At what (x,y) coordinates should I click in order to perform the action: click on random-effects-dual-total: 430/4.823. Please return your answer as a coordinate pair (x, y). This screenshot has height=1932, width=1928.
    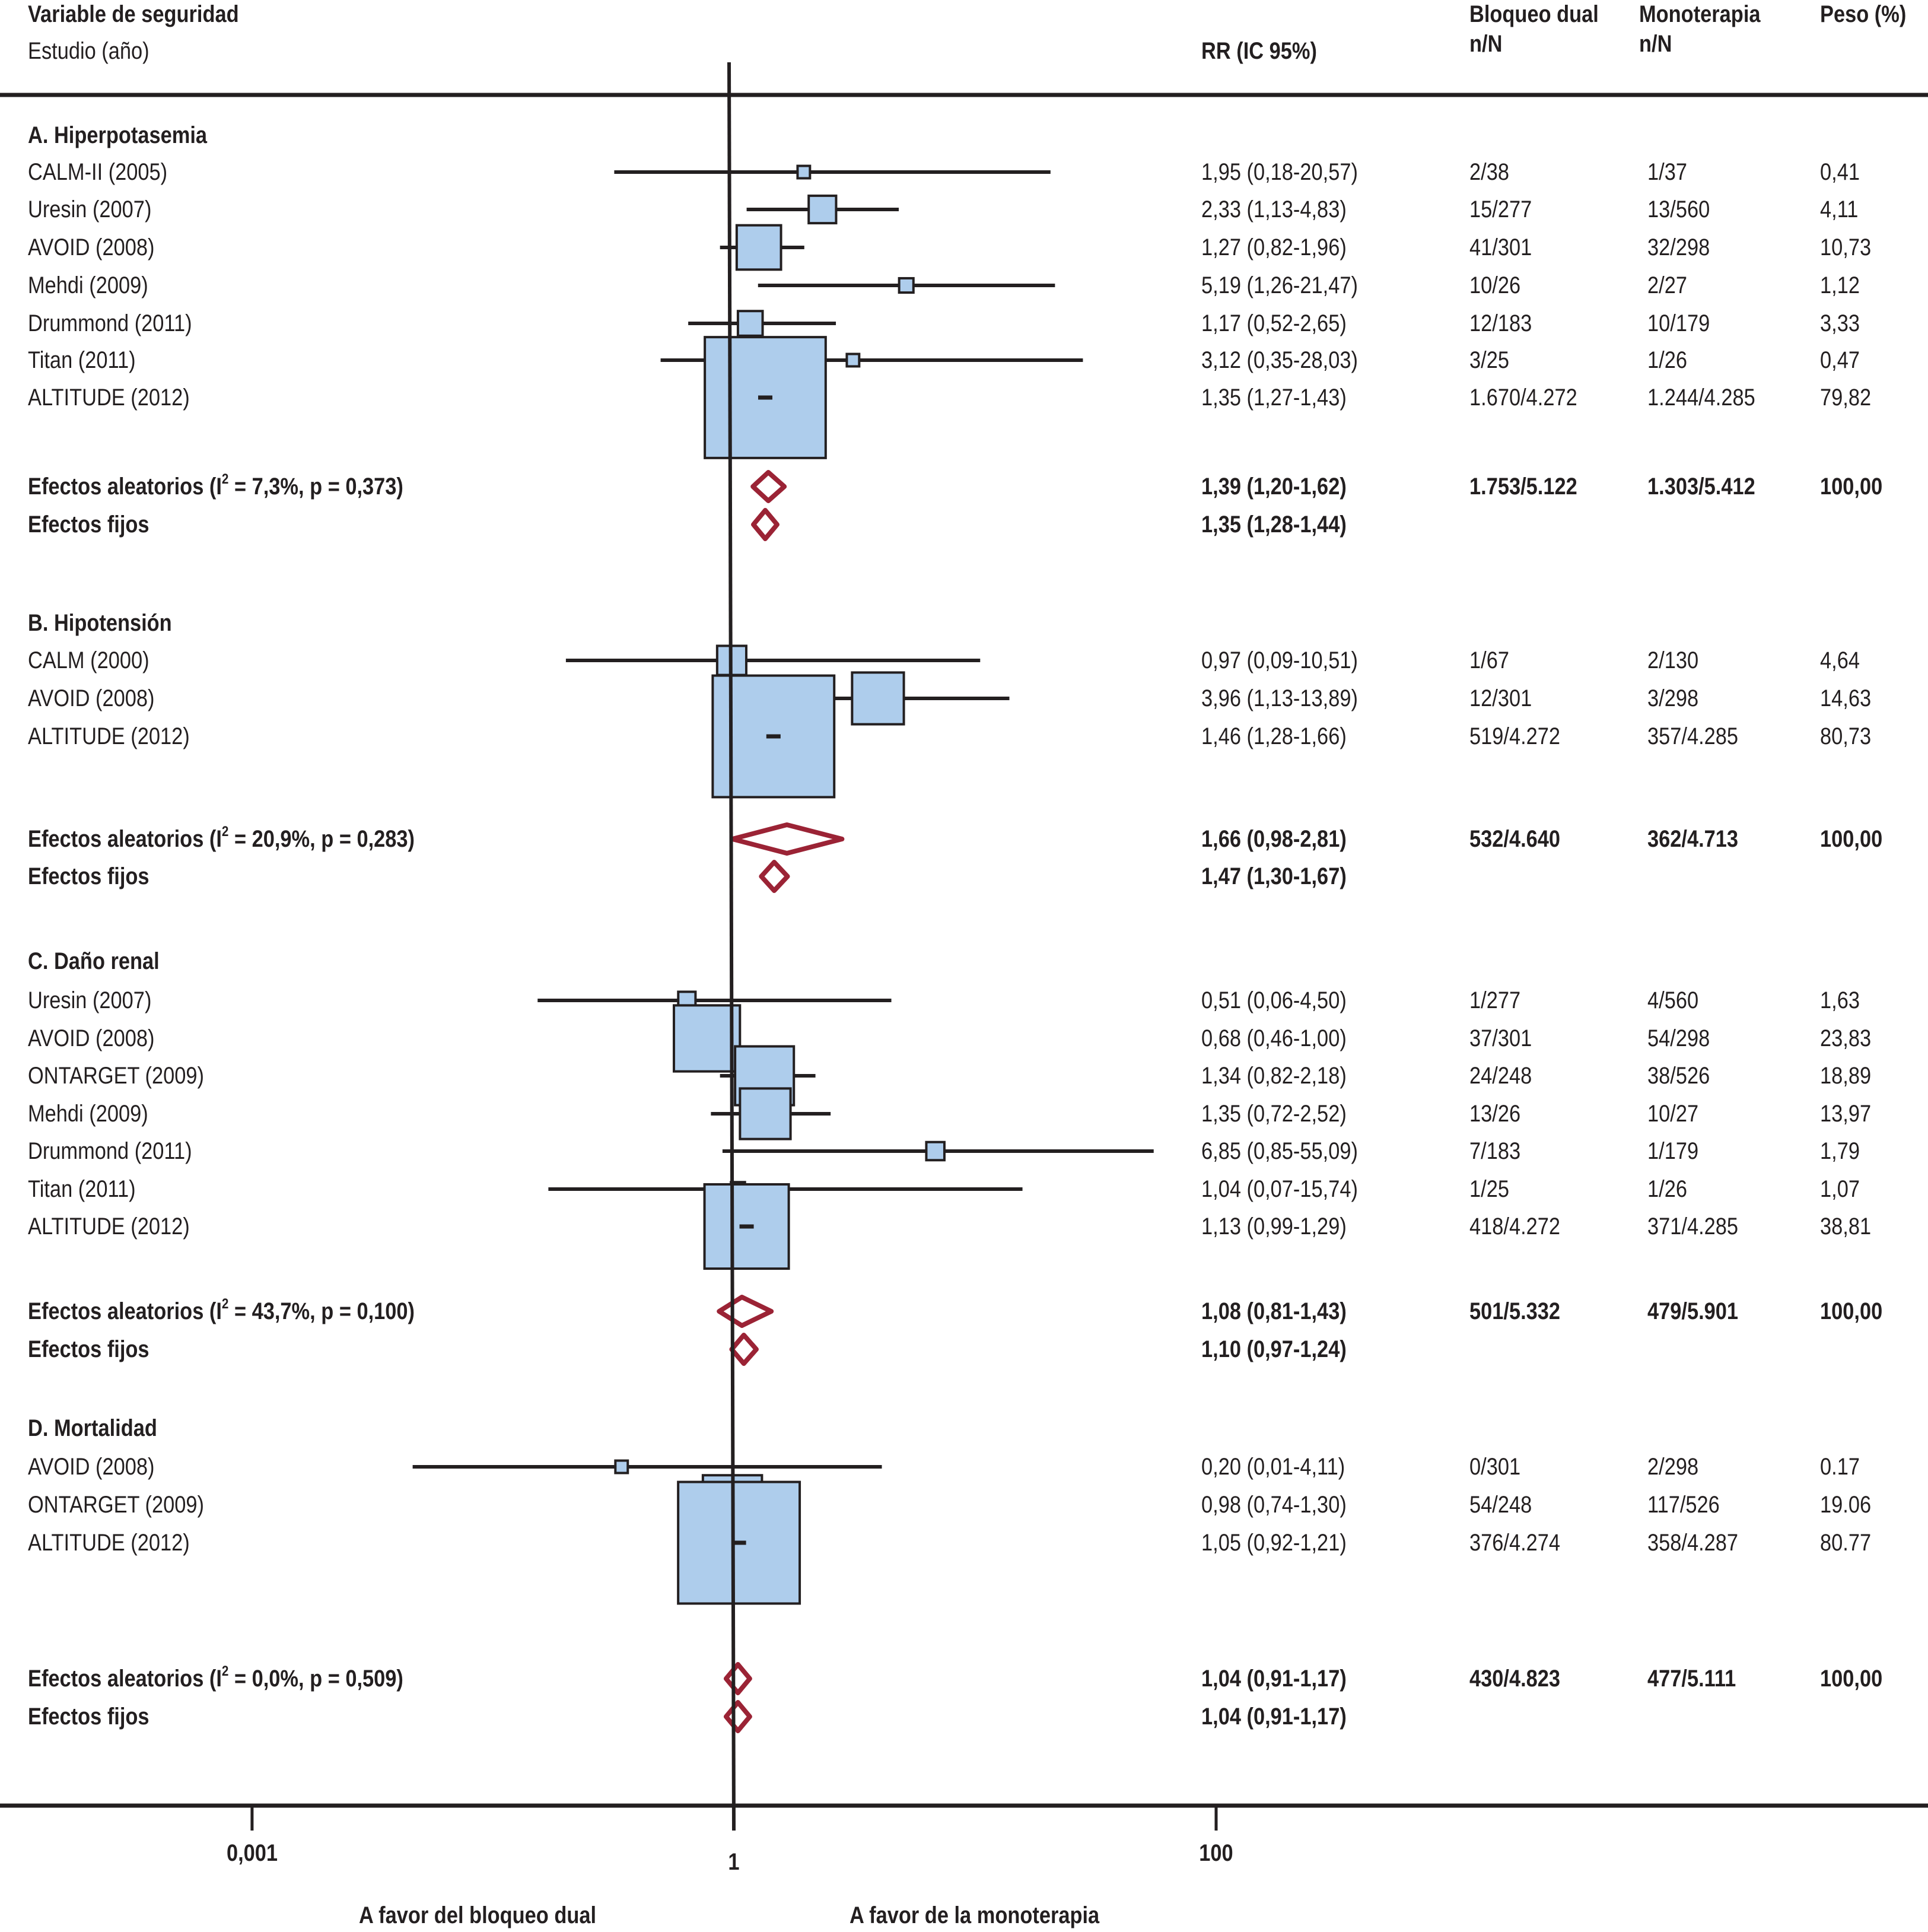
    Looking at the image, I should click on (1515, 1679).